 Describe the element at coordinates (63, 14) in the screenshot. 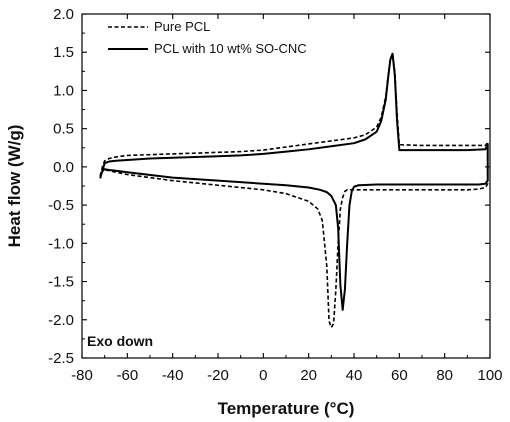

I see `y-tick-label: 2.0` at that location.